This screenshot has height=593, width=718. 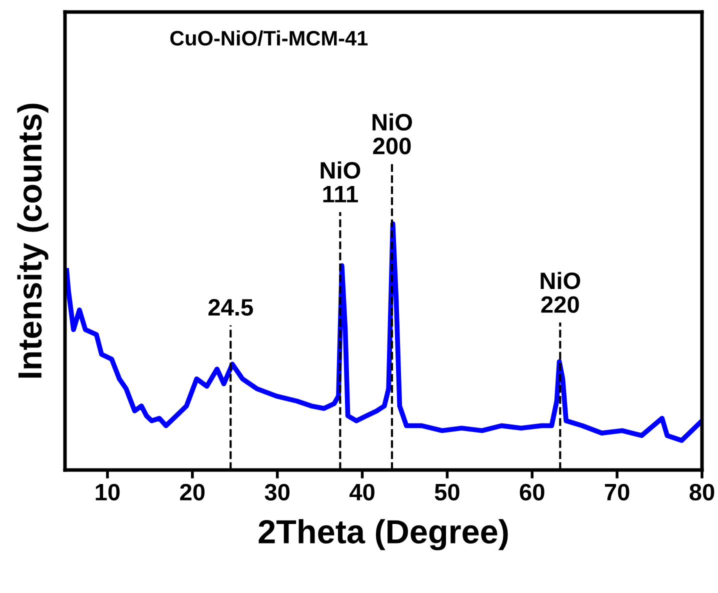 I want to click on x-tick-label: 50, so click(x=447, y=492).